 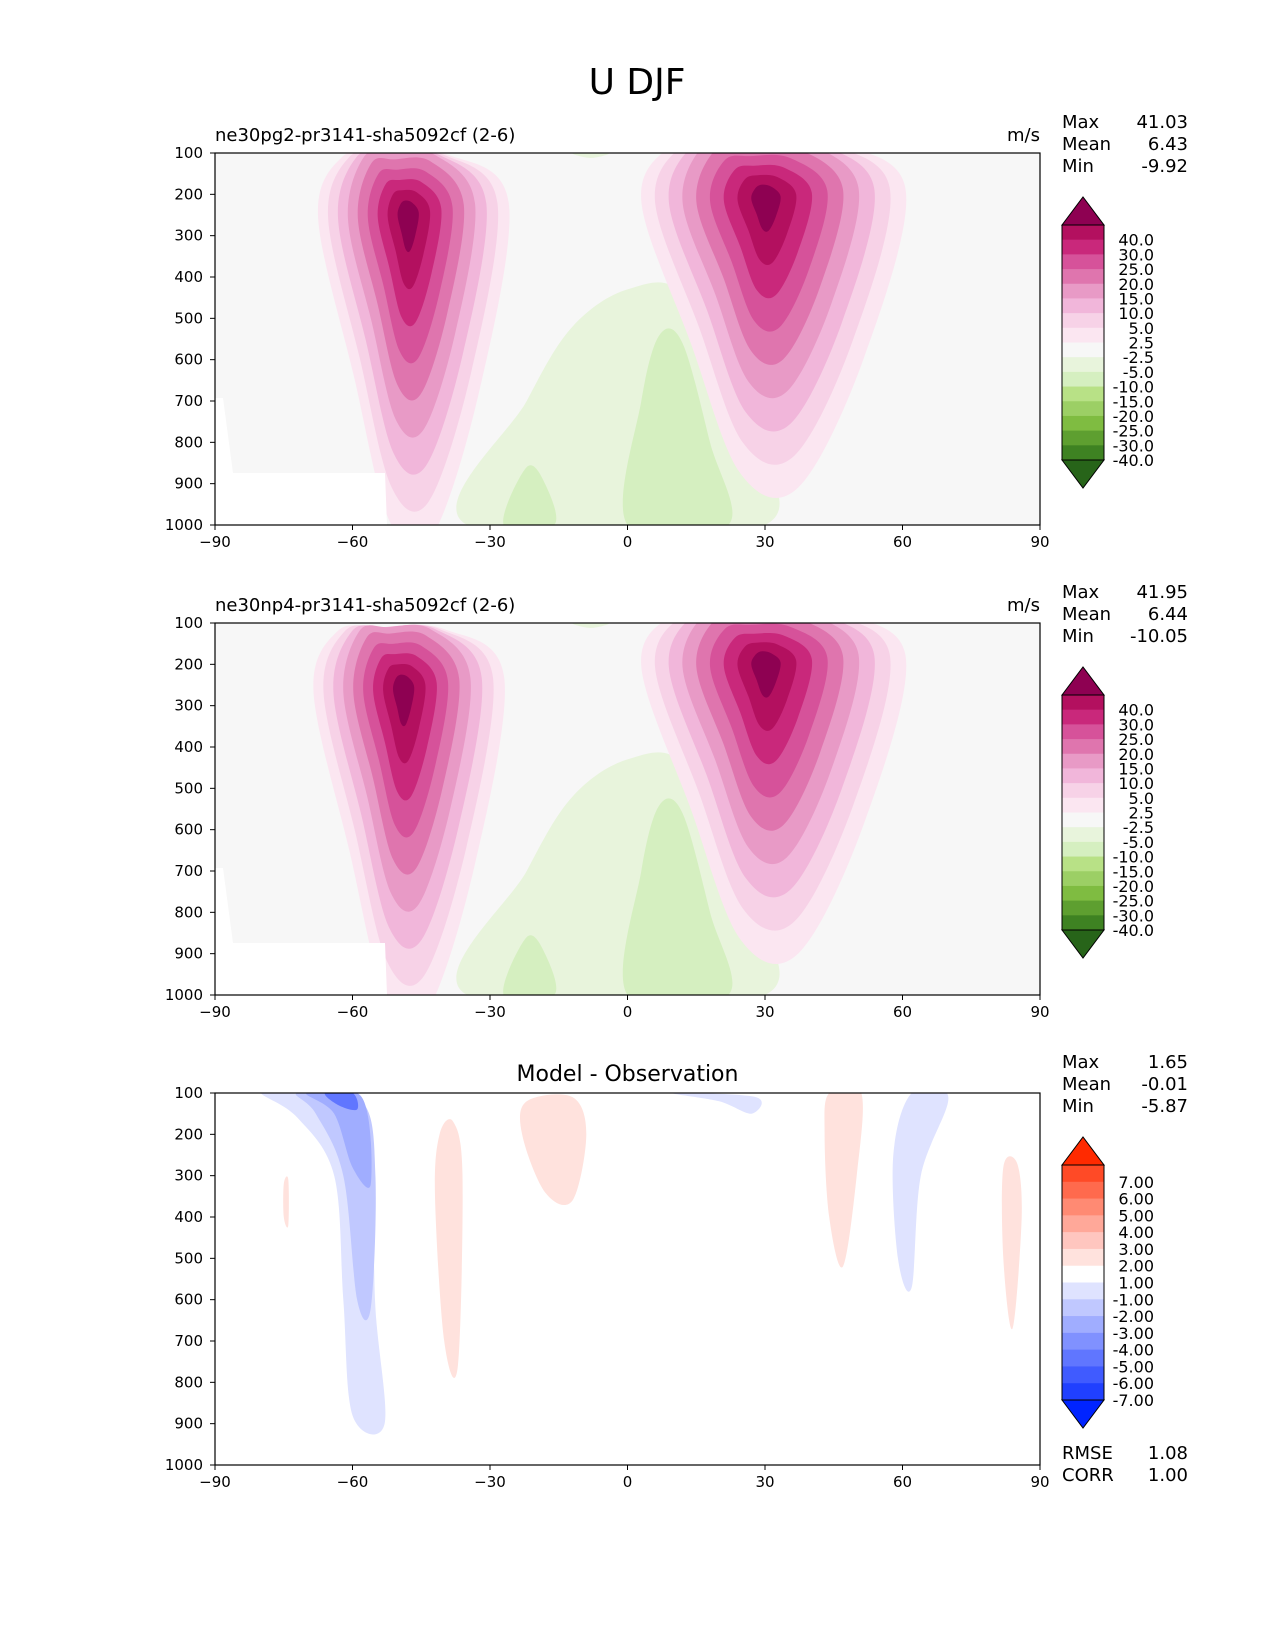 I want to click on stat-value-min: -5.87, so click(x=1164, y=1106).